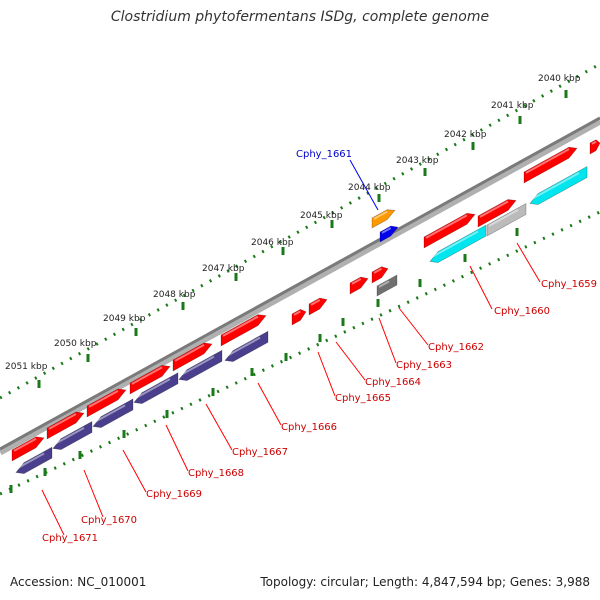 The width and height of the screenshot is (600, 600). I want to click on gene-label-cphy-1660: Cphy_1660, so click(522, 311).